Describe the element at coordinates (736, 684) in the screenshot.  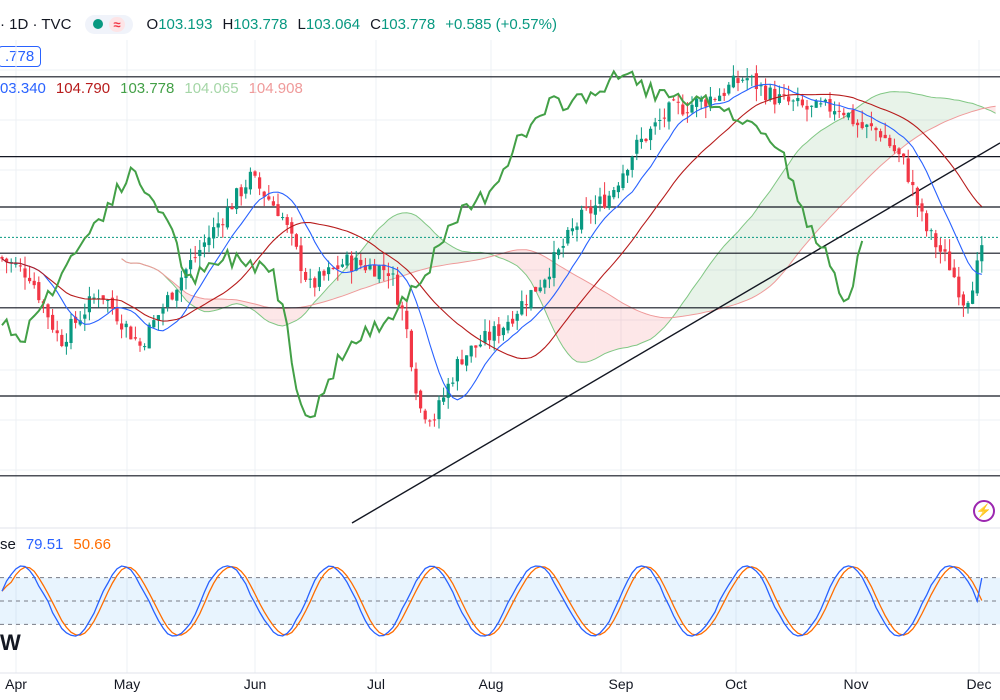
I see `x-tick-oct: Oct` at that location.